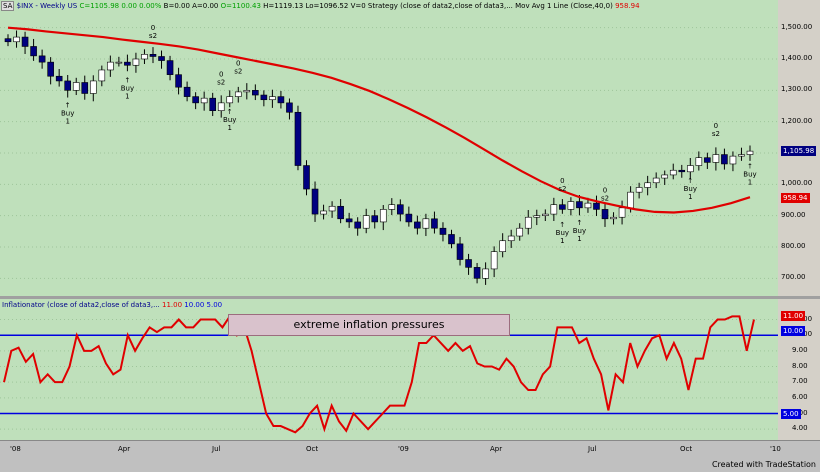  What do you see at coordinates (797, 26) in the screenshot?
I see `price-tick-label: 1,500.00` at bounding box center [797, 26].